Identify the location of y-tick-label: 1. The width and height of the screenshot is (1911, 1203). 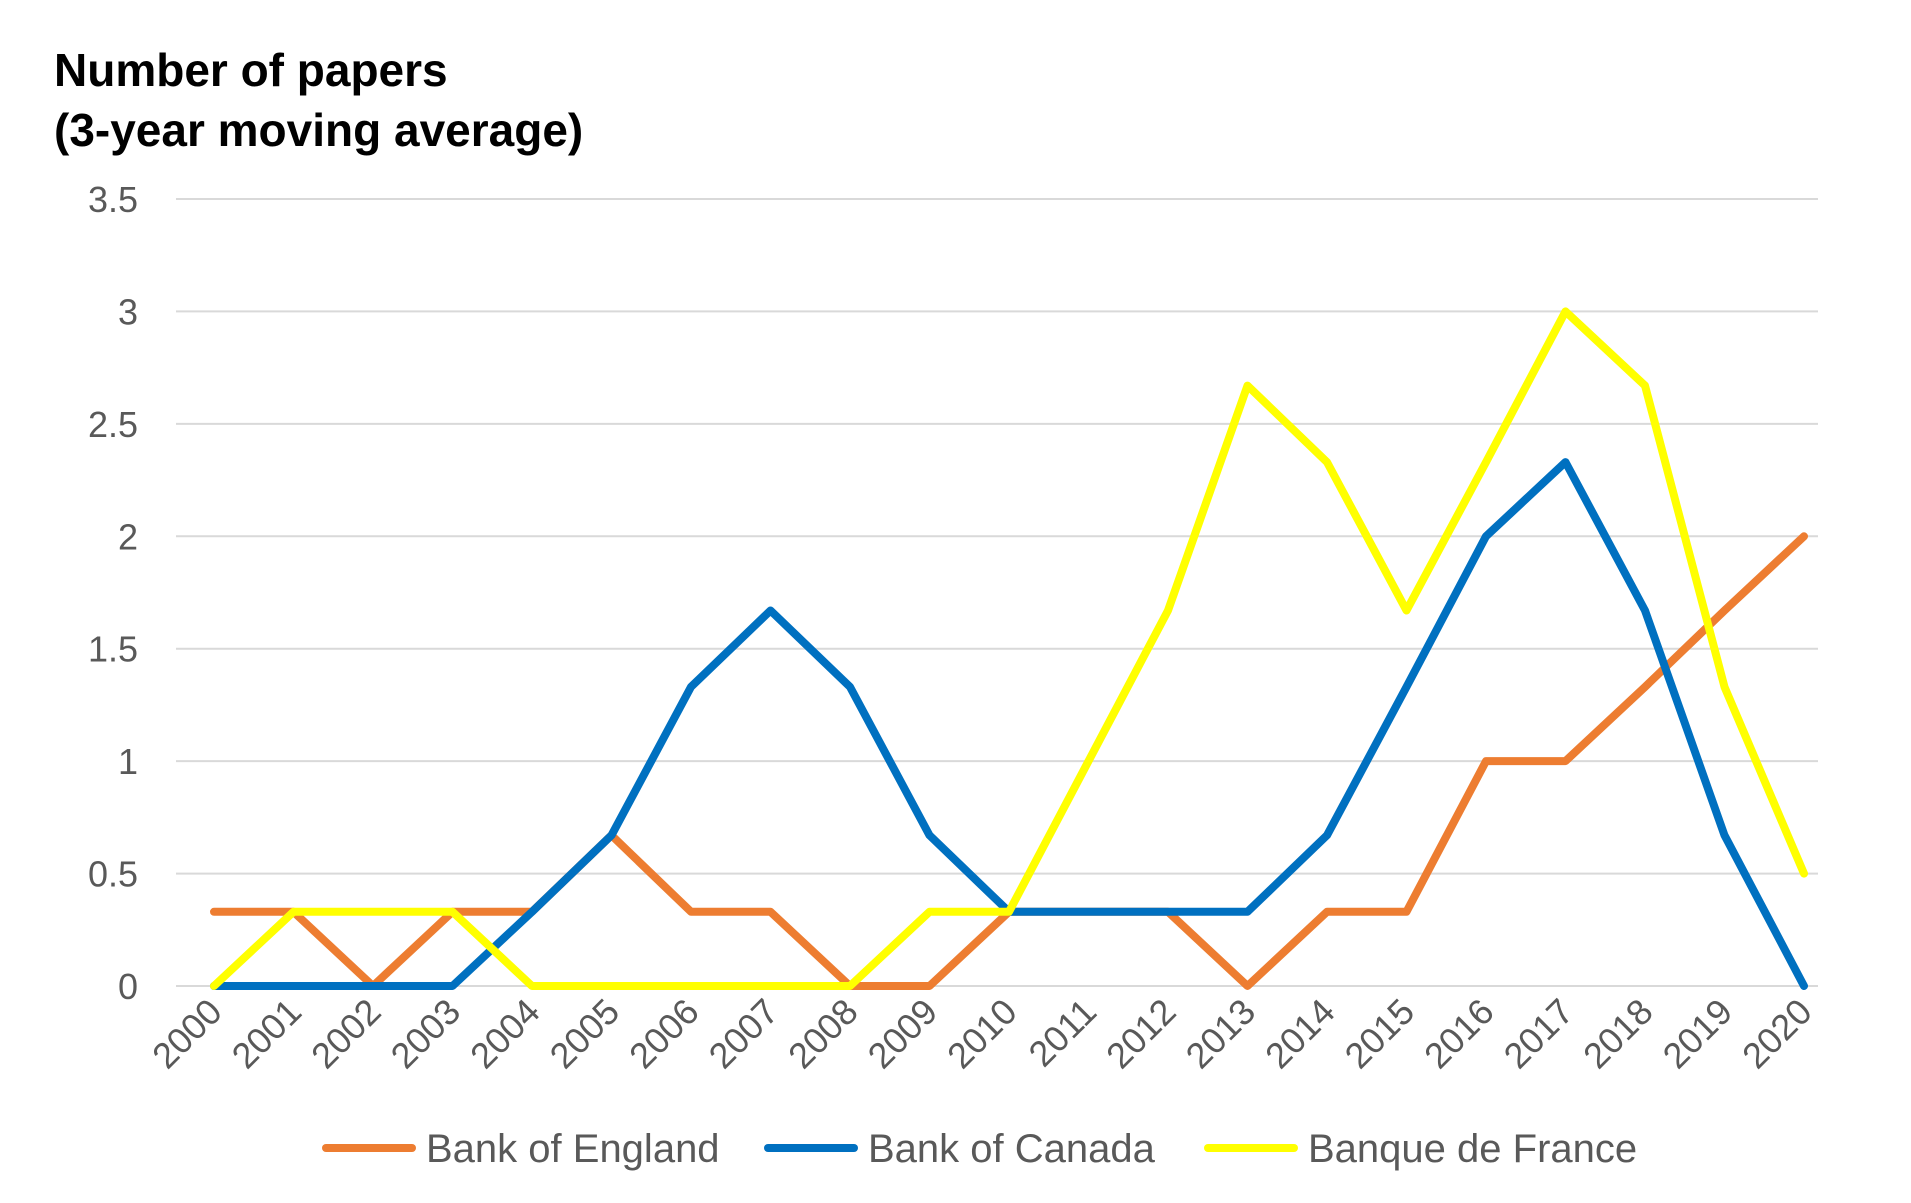
(128, 761).